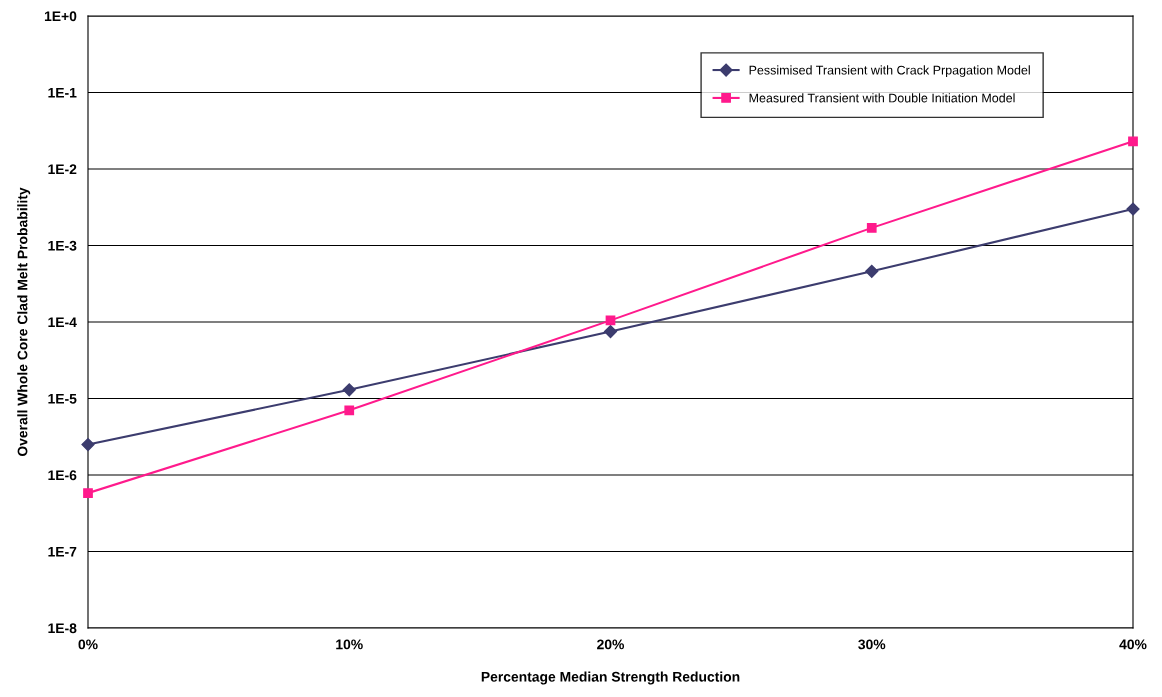 Image resolution: width=1162 pixels, height=697 pixels. Describe the element at coordinates (62, 169) in the screenshot. I see `y-tick-label: 1E-2` at that location.